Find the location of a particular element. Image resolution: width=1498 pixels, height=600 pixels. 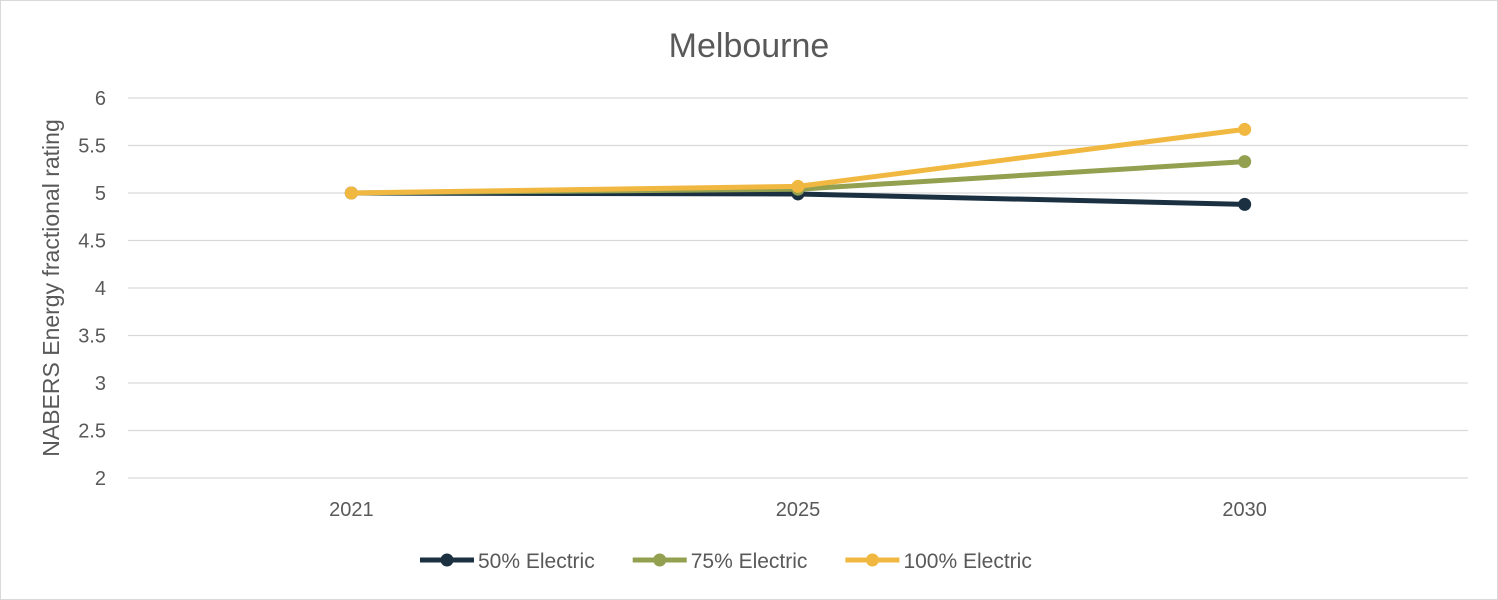

series-lines is located at coordinates (798, 166).